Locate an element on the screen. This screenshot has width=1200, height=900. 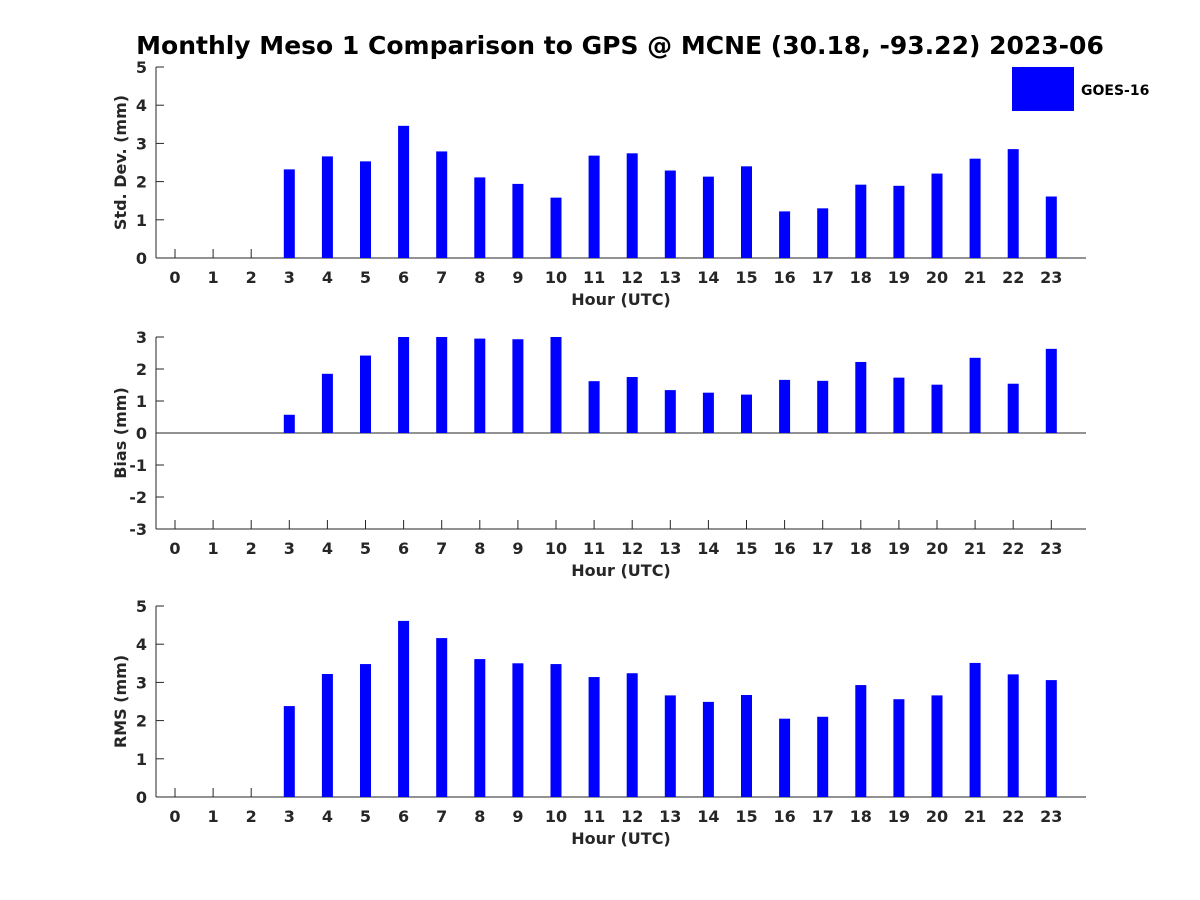
y-axis-label: Std. Dev. (mm) is located at coordinates (120, 162).